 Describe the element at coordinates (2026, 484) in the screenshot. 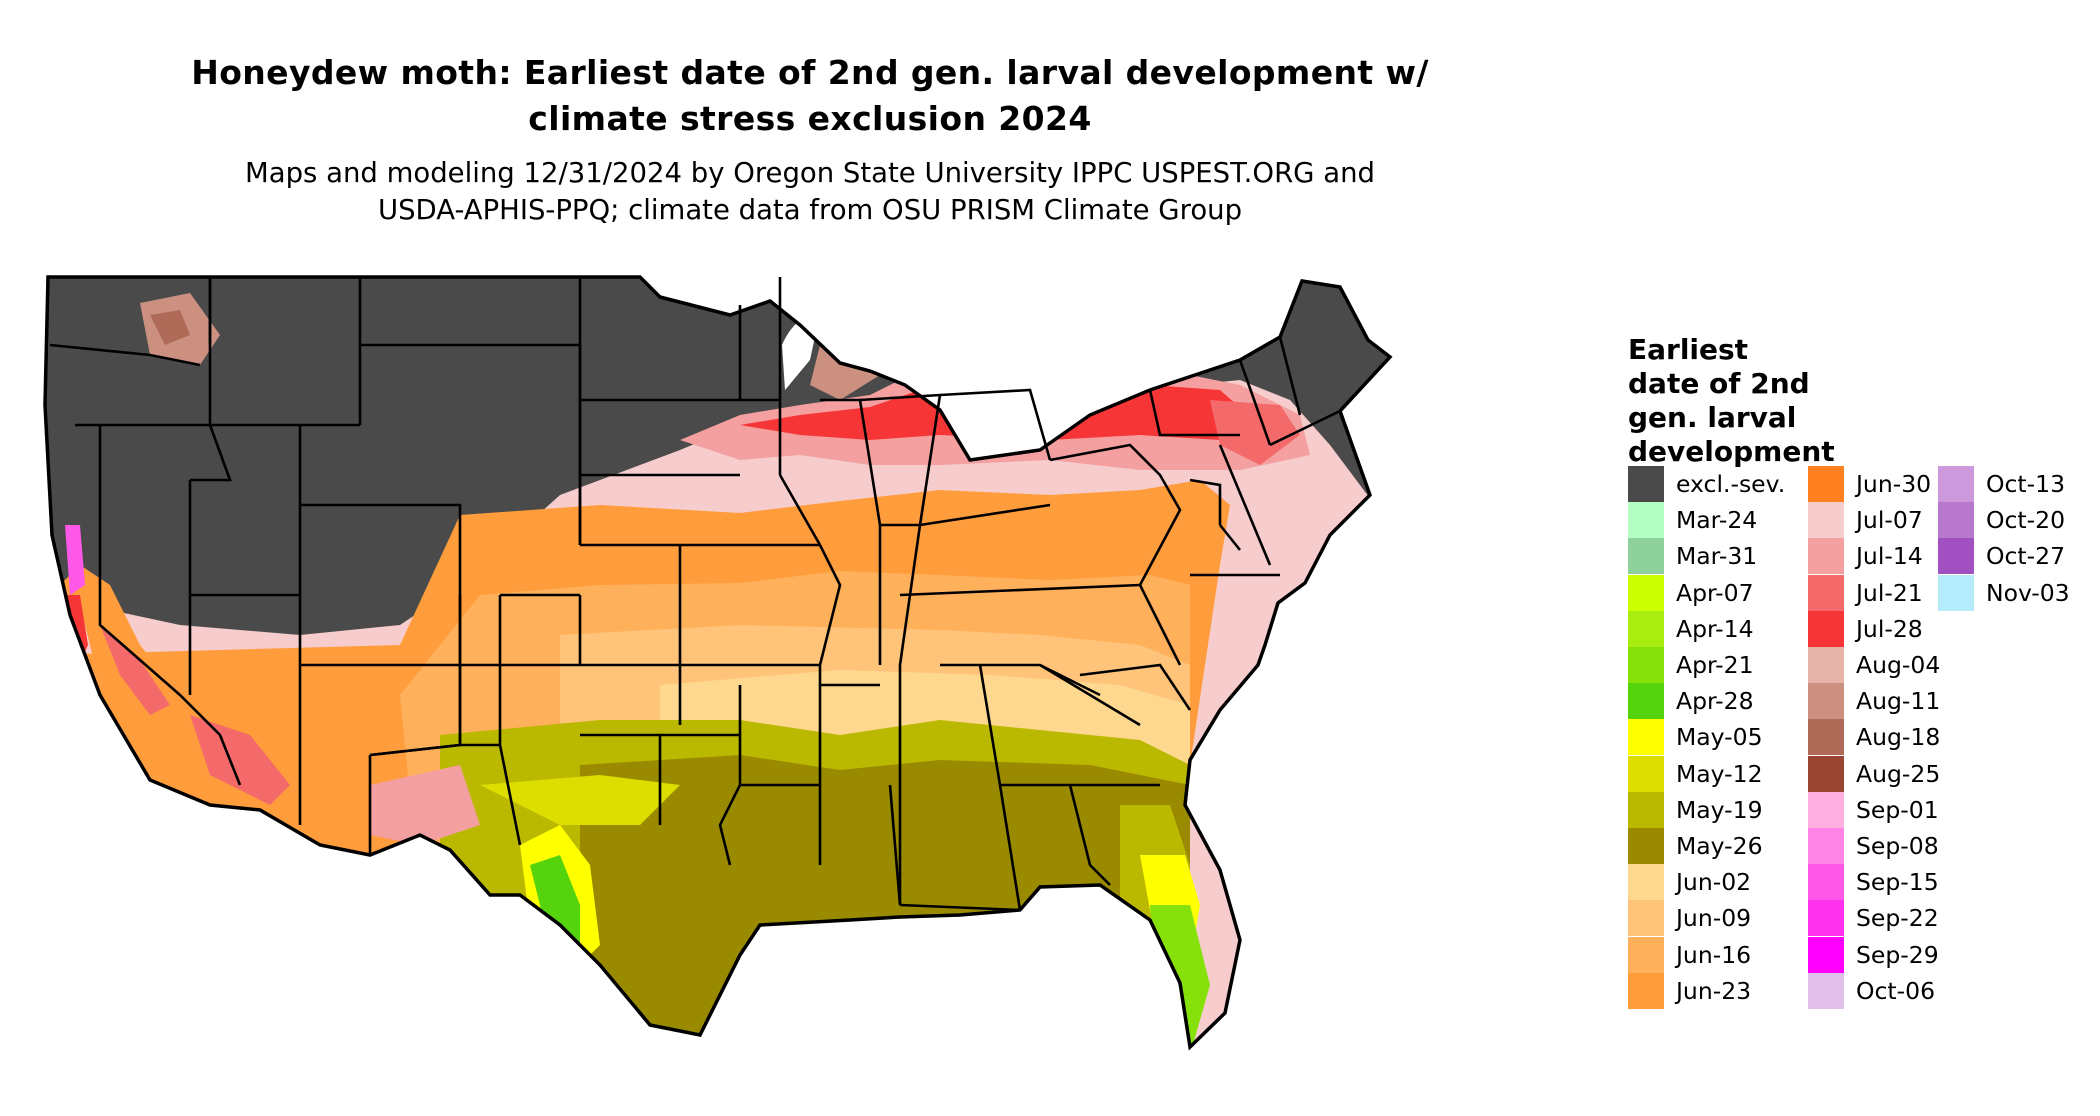

I see `legend-label: Oct-13` at that location.